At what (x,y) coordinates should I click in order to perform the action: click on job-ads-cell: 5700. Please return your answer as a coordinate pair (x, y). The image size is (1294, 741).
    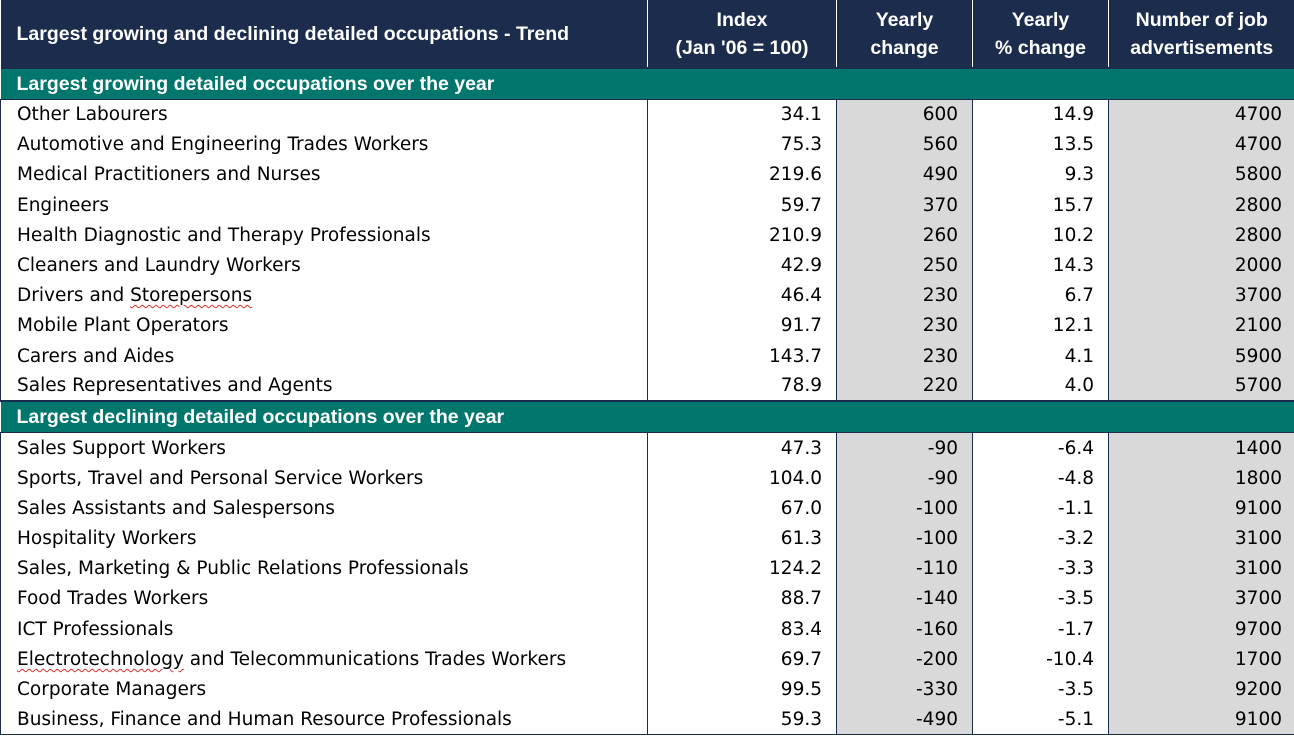
    Looking at the image, I should click on (1201, 386).